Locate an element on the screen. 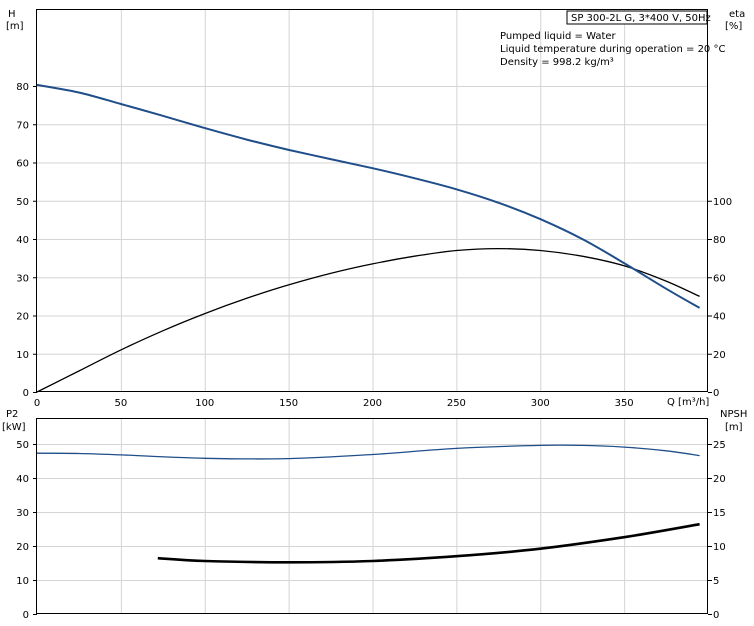 Image resolution: width=754 pixels, height=626 pixels. p2-tick-label-30: 30 is located at coordinates (22, 513).